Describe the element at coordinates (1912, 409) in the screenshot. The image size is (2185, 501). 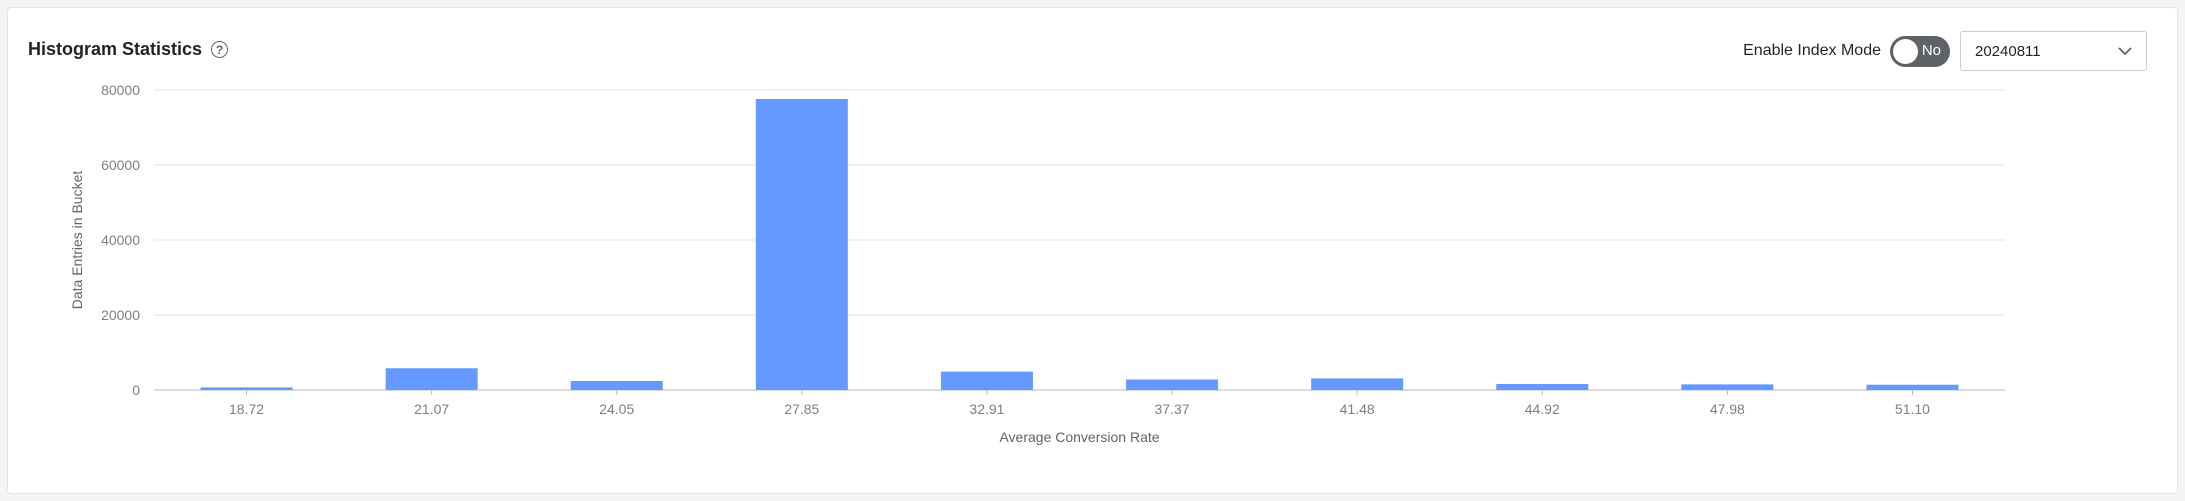
I see `x-tick-label: 51.10` at that location.